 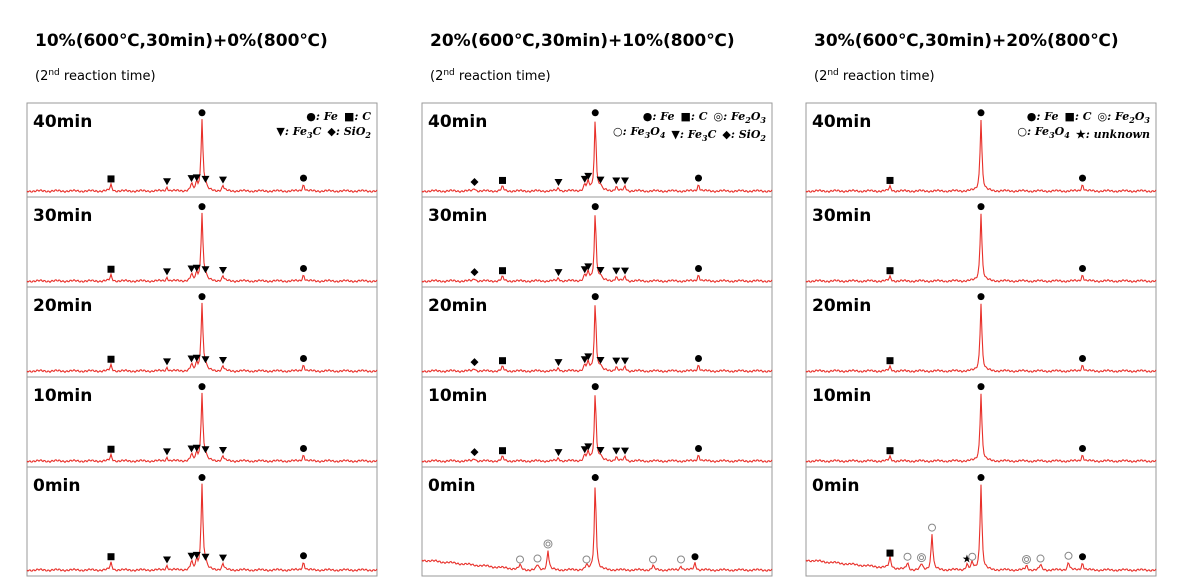 What do you see at coordinates (685, 116) in the screenshot?
I see `legend-symbol: ■` at bounding box center [685, 116].